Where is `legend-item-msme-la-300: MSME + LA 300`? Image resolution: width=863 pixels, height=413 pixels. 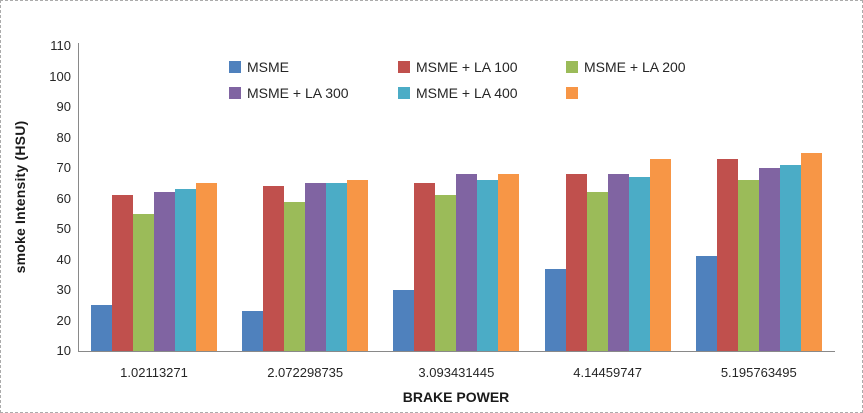
legend-item-msme-la-300: MSME + LA 300 is located at coordinates (289, 93).